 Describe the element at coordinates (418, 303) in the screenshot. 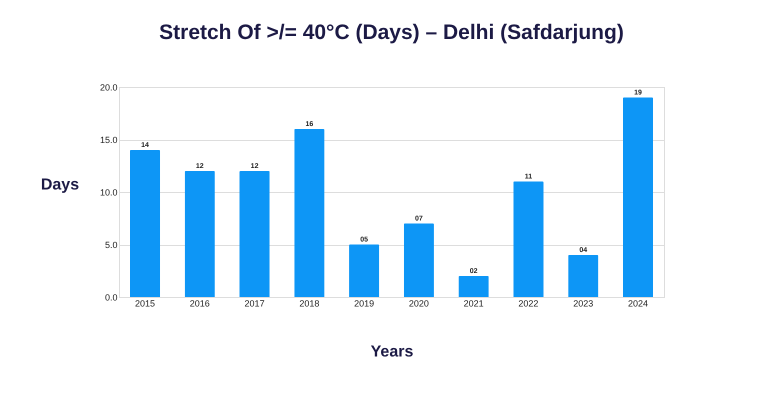

I see `x-tick-label: 2020` at that location.